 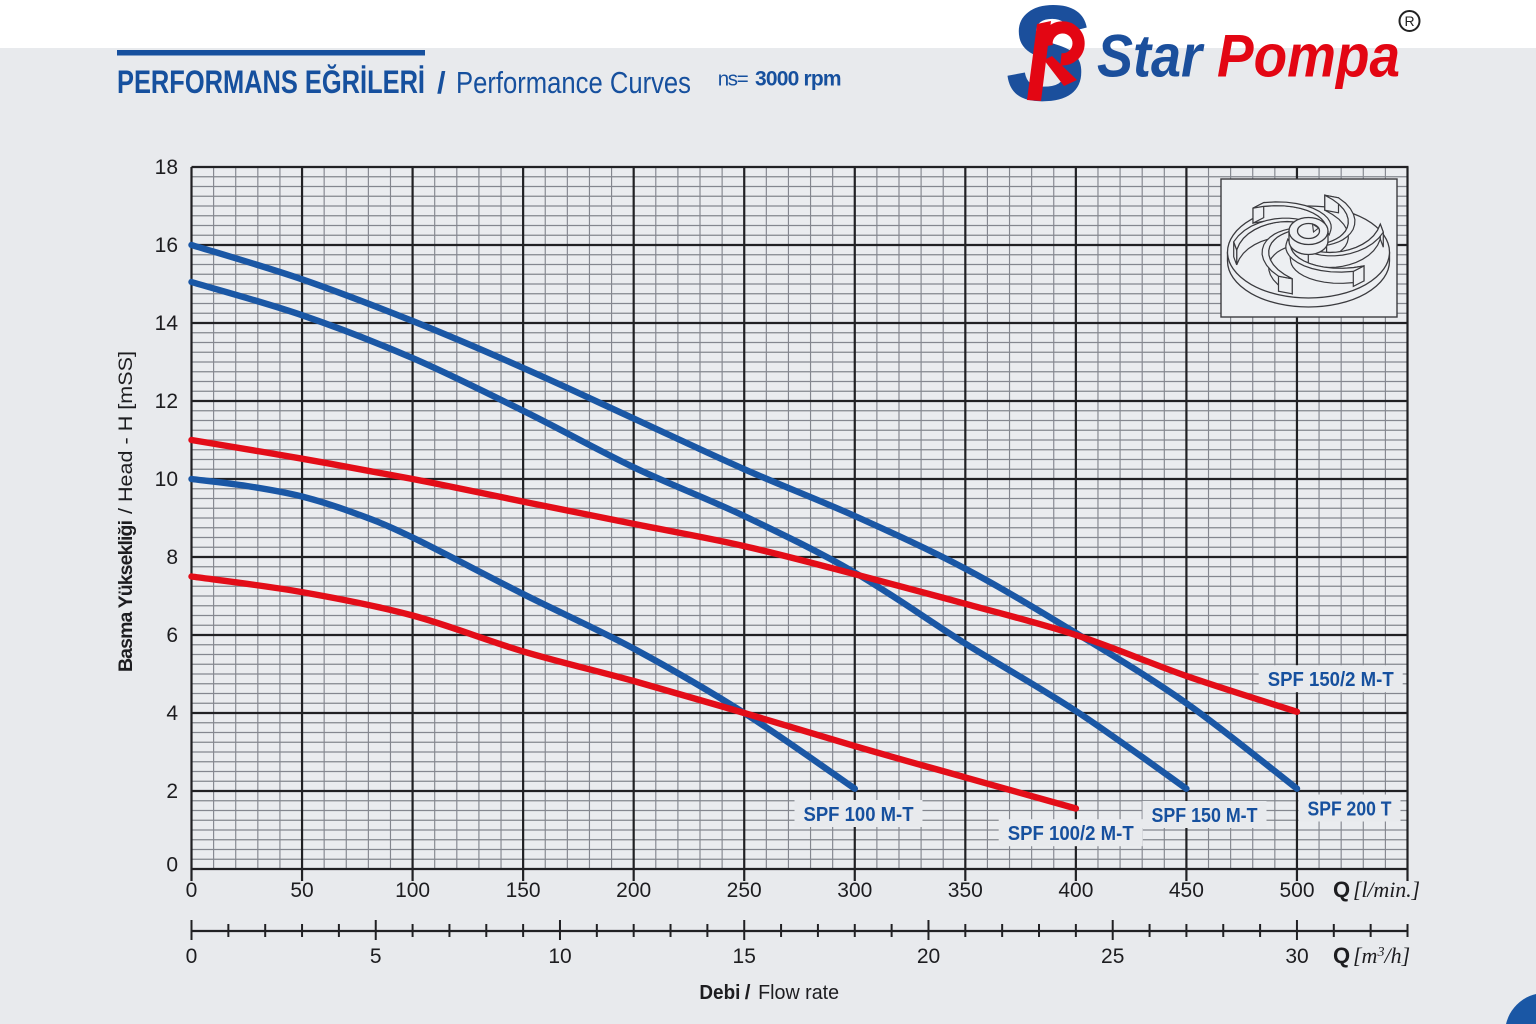 I want to click on svg-text: 15, so click(x=744, y=956).